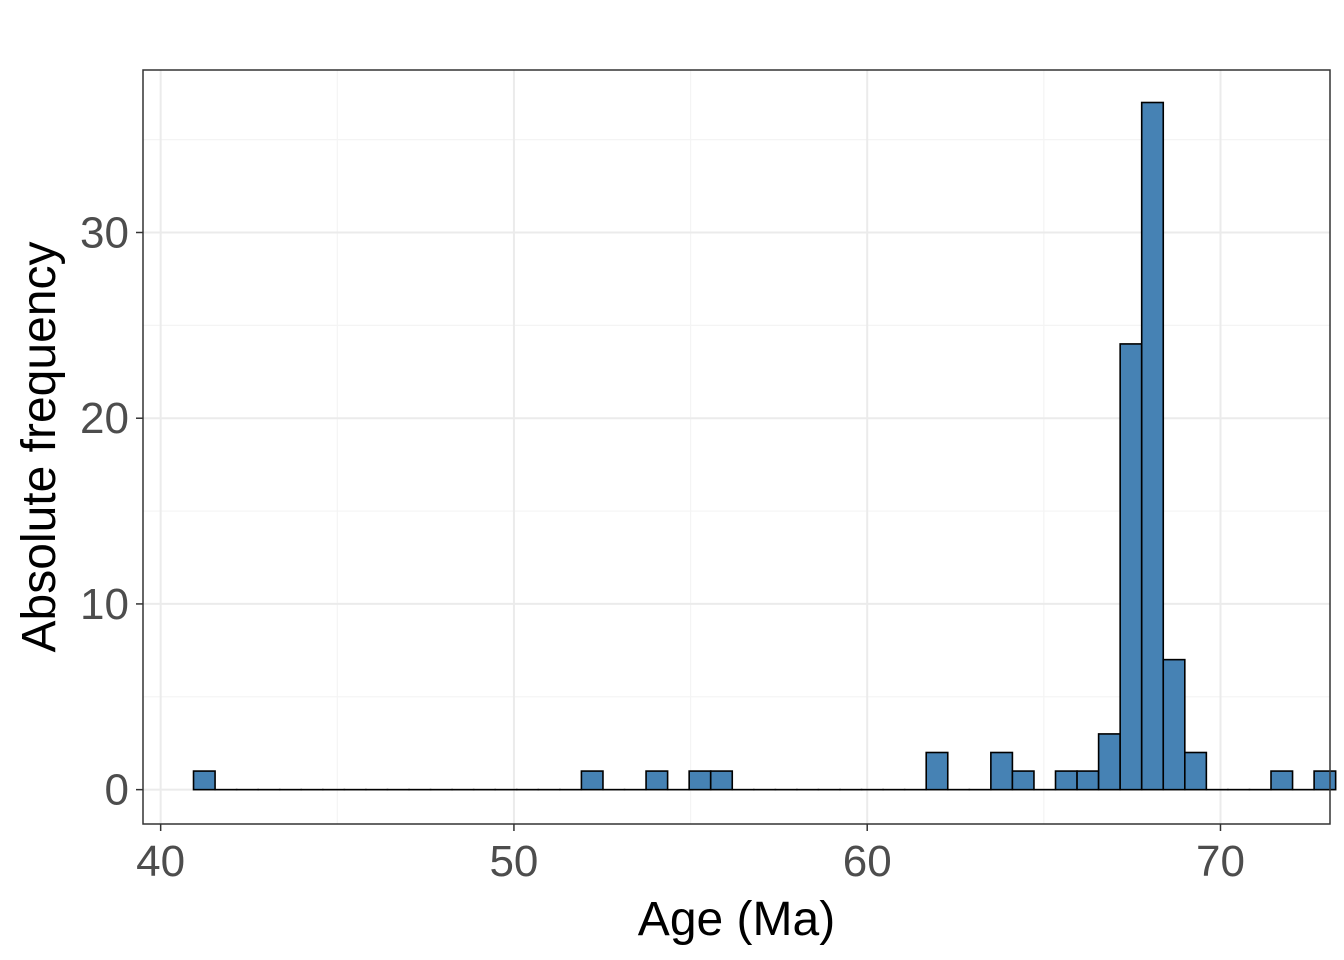 This screenshot has width=1344, height=960. What do you see at coordinates (104, 604) in the screenshot?
I see `y-tick-label: 10` at bounding box center [104, 604].